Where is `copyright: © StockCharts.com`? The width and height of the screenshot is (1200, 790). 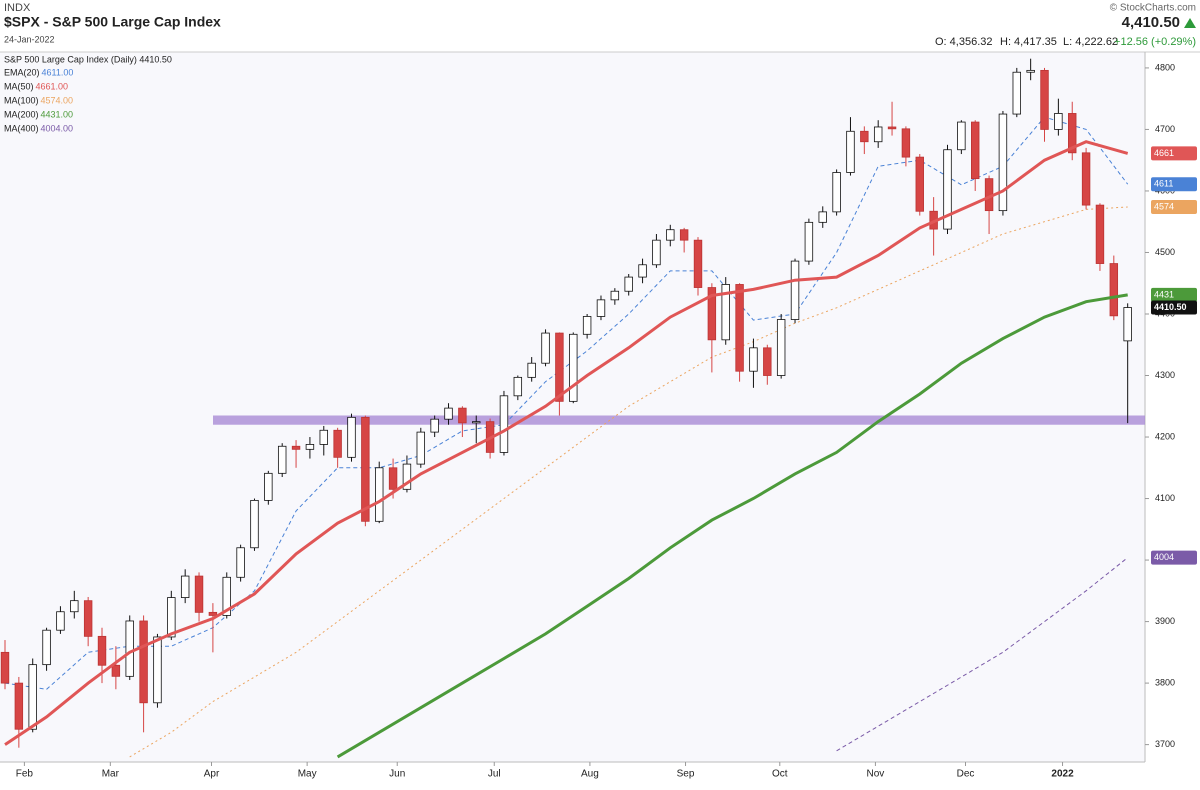
copyright: © StockCharts.com is located at coordinates (1153, 8).